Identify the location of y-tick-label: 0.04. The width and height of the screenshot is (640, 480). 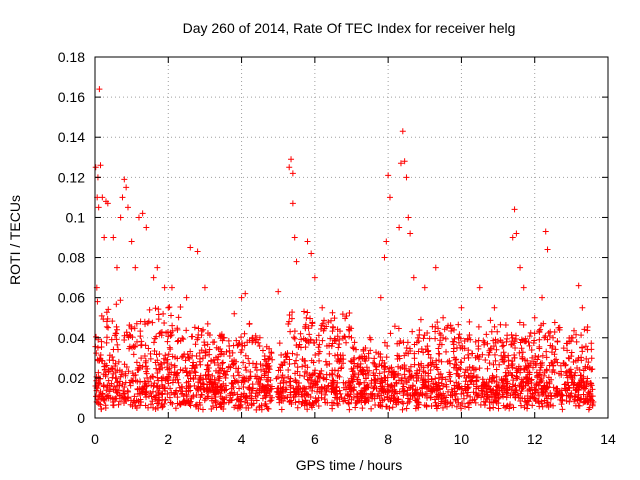
(71, 338).